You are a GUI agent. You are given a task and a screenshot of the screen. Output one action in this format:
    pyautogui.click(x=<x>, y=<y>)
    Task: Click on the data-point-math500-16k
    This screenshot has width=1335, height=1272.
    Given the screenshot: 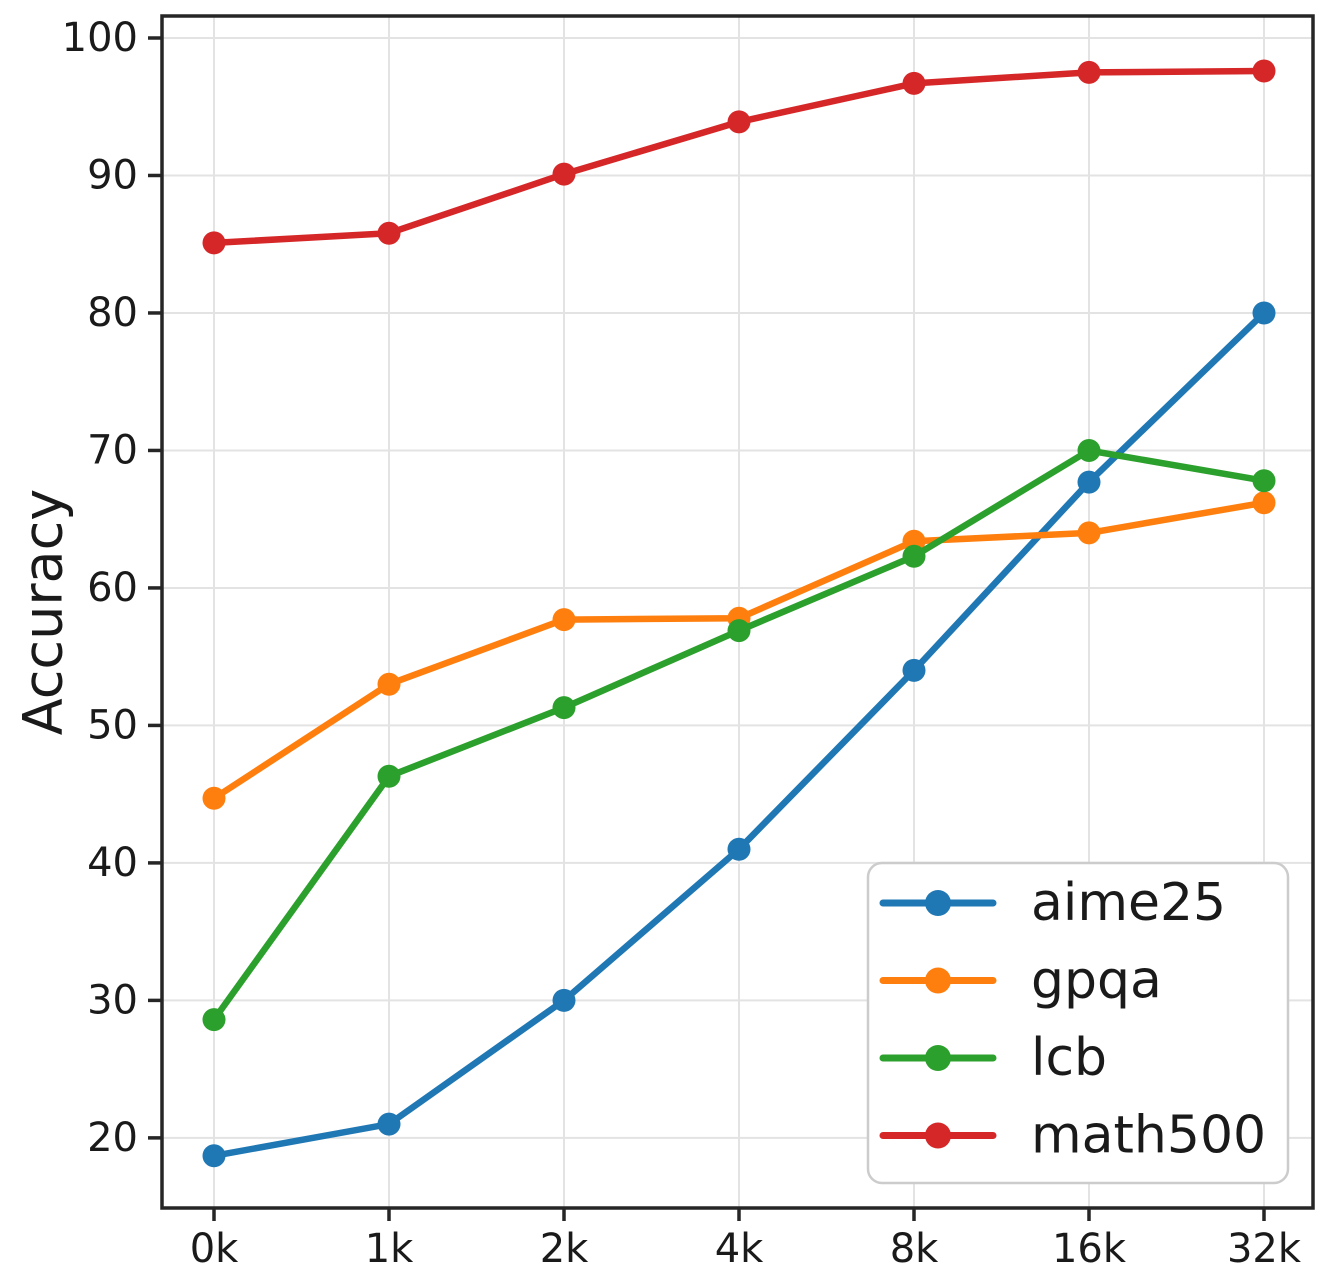 What is the action you would take?
    pyautogui.click(x=1089, y=72)
    